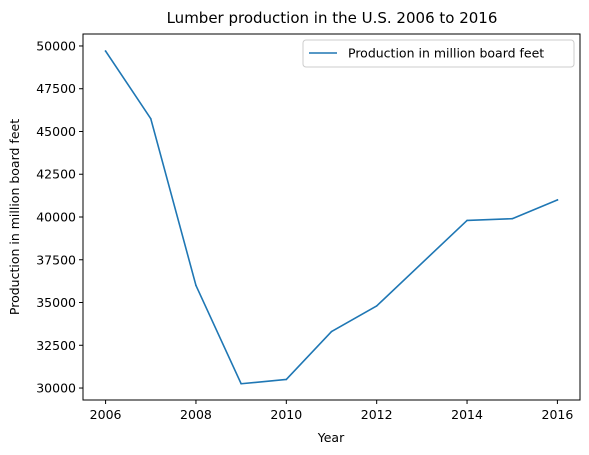  I want to click on y-tick-label: 30000, so click(56, 388).